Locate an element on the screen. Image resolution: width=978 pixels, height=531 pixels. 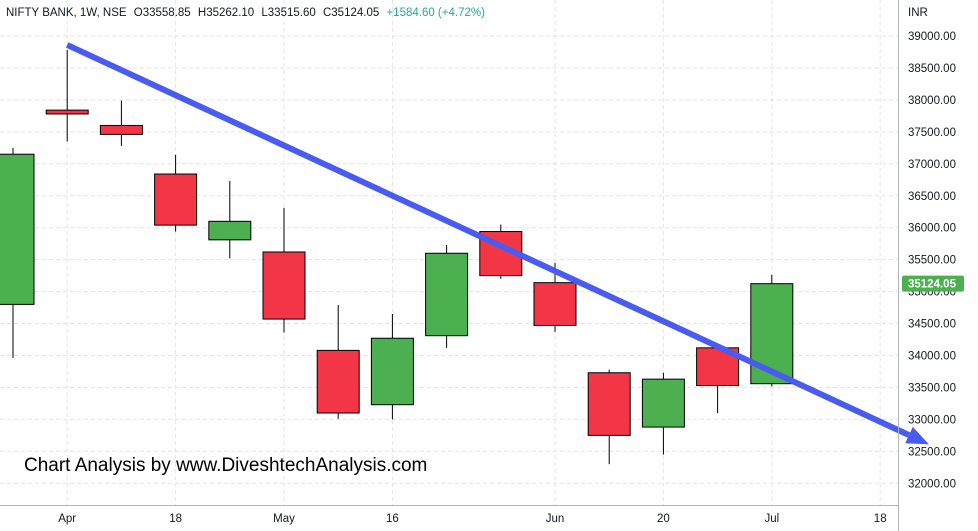
last-price-label: 35124.05 is located at coordinates (932, 285).